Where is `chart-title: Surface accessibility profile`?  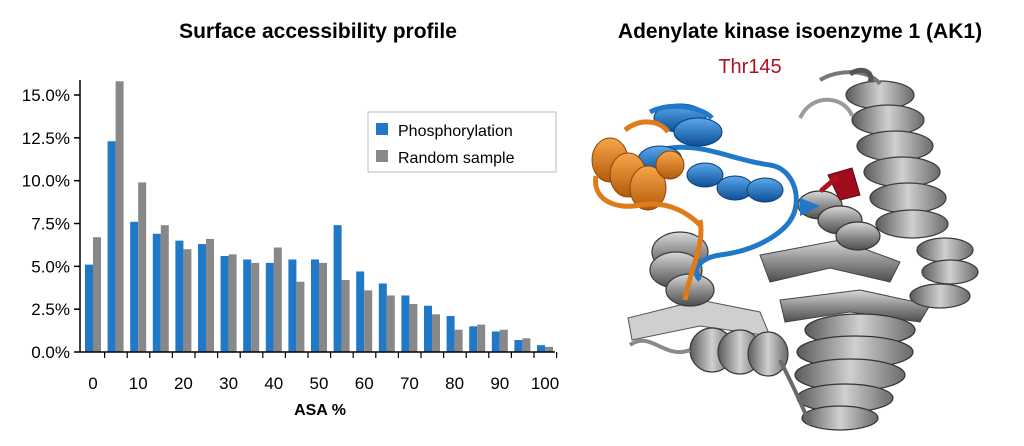 chart-title: Surface accessibility profile is located at coordinates (318, 31).